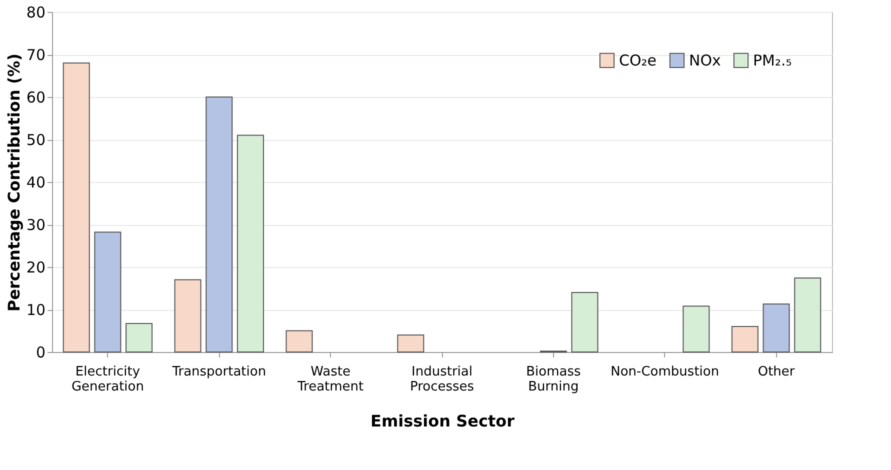 This screenshot has height=470, width=891. Describe the element at coordinates (665, 372) in the screenshot. I see `x-tick-label: Non-Combustion` at that location.